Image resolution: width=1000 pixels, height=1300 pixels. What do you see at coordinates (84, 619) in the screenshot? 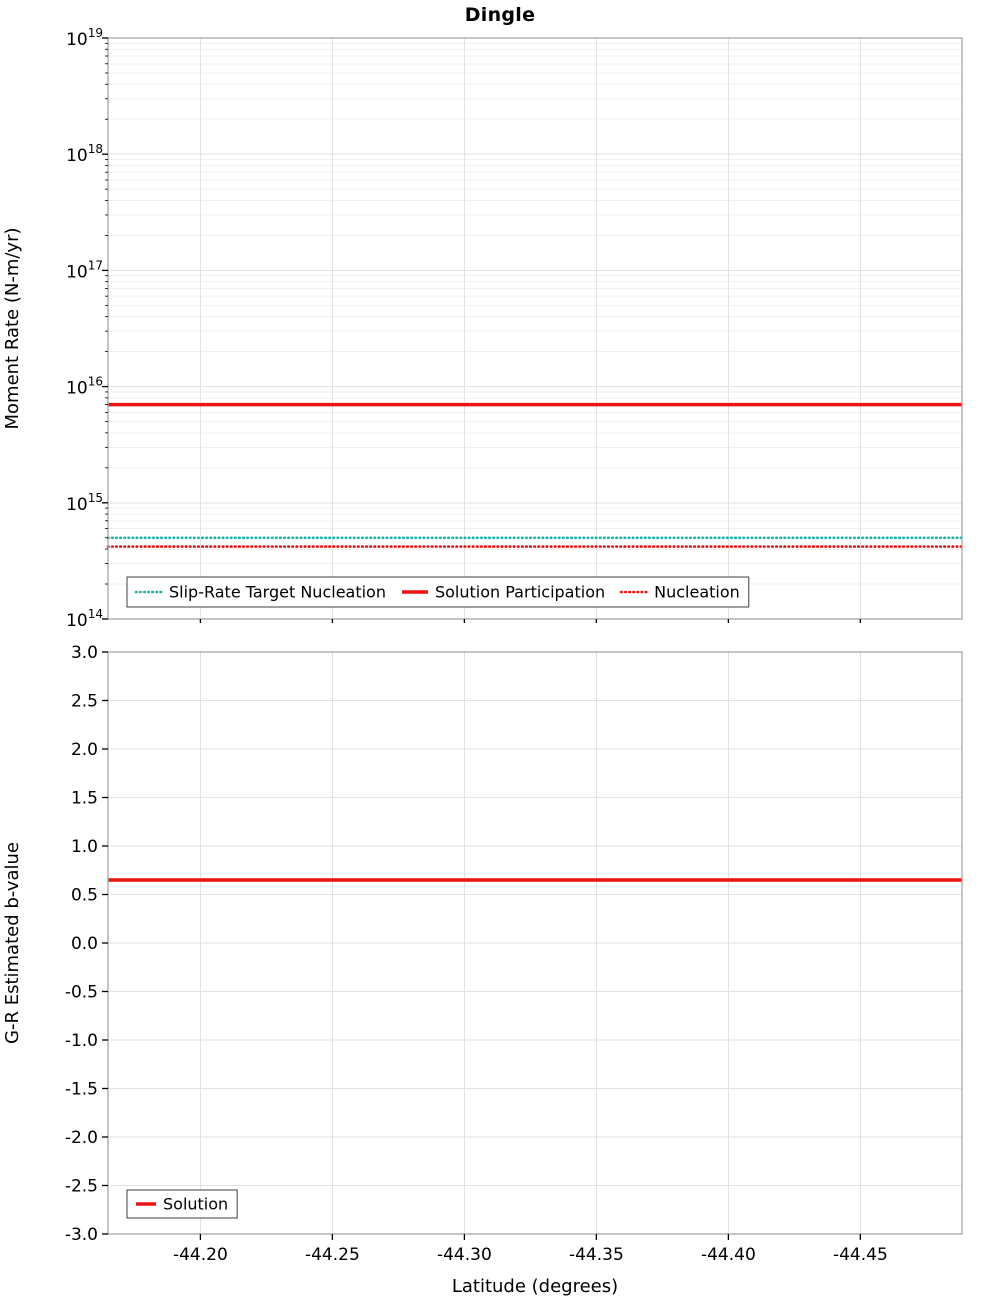
I see `y-tick-label: 1014` at bounding box center [84, 619].